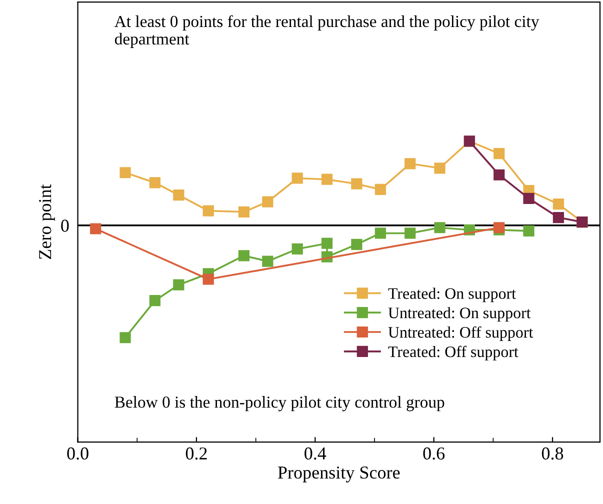  I want to click on text: At least 0 points for the rental purchase and the policy pilot city department, so click(327, 31).